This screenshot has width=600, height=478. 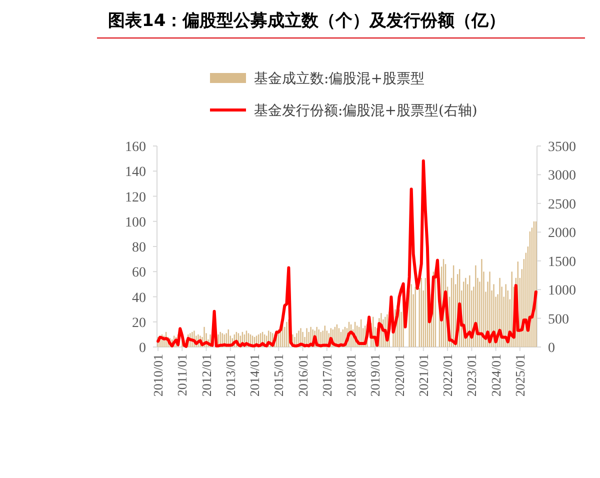 I want to click on y2-tick-label: 2500, so click(x=562, y=204).